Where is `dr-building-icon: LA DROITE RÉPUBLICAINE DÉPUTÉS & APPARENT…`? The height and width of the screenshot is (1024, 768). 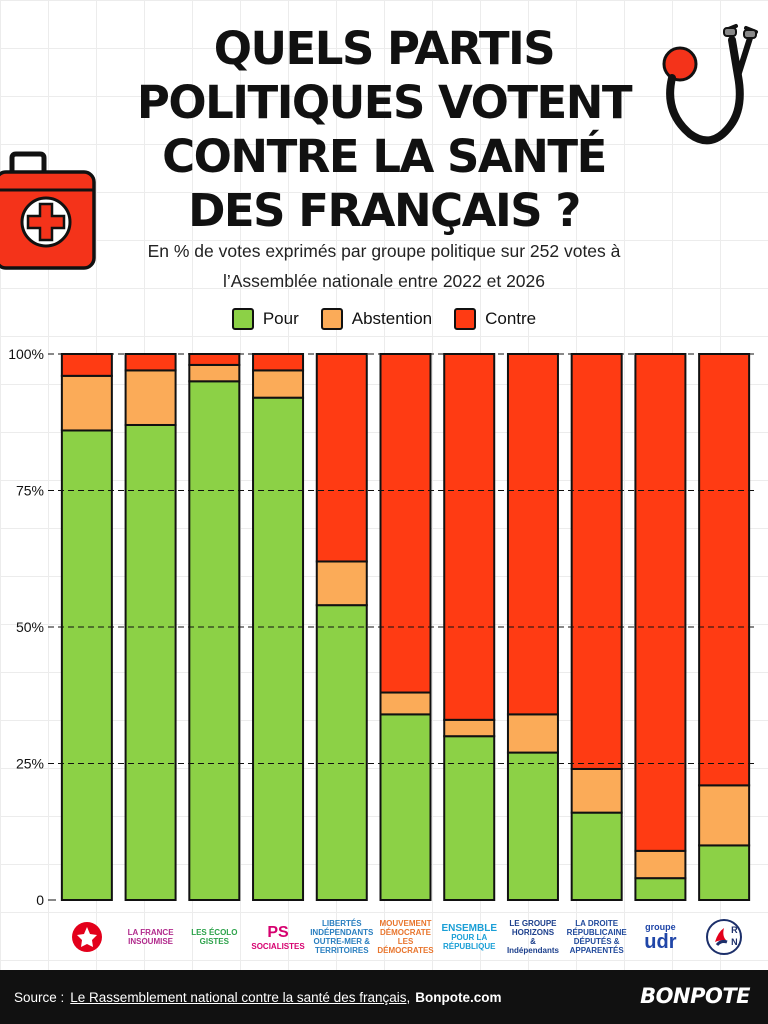 dr-building-icon: LA DROITE RÉPUBLICAINE DÉPUTÉS & APPARENT… is located at coordinates (596, 937).